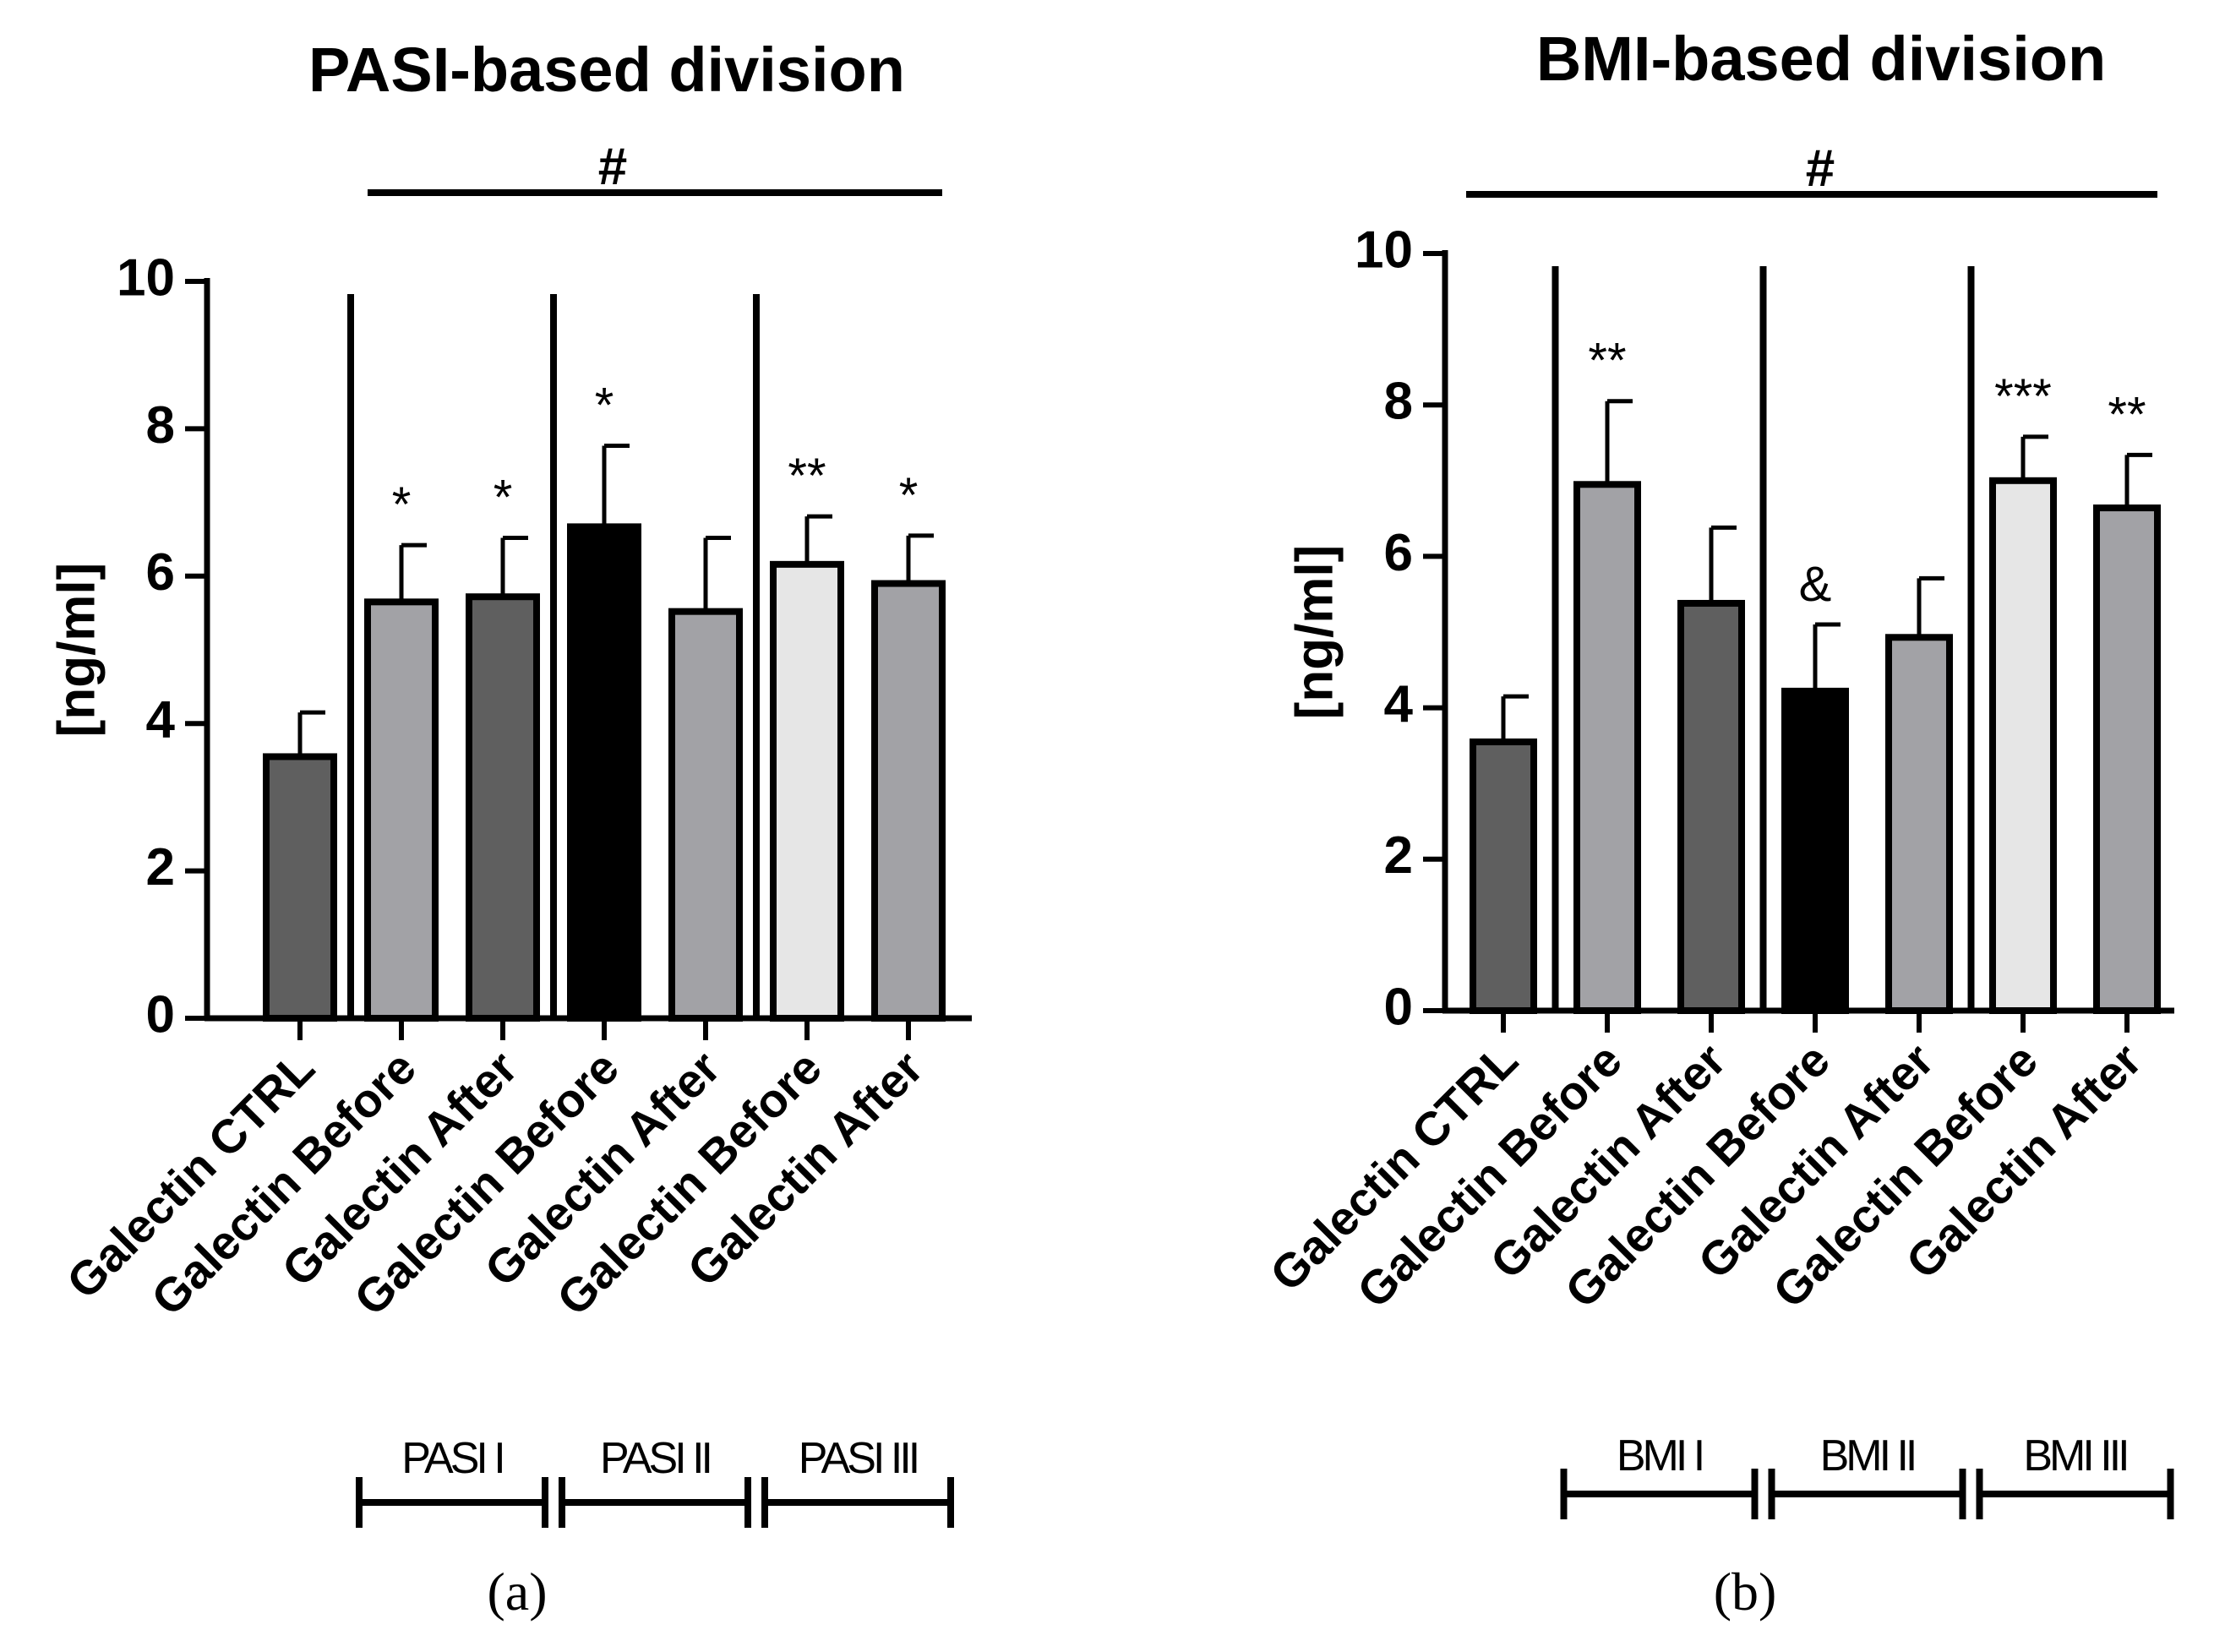 The width and height of the screenshot is (2225, 1652). I want to click on group-label: BMI I, so click(1659, 1456).